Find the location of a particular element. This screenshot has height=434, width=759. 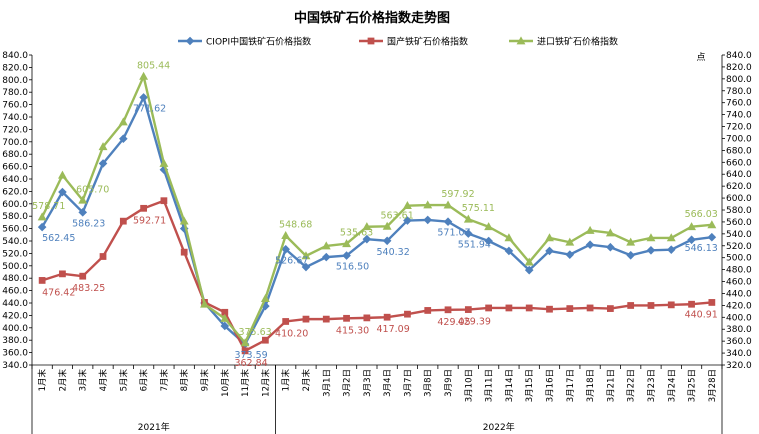

data-label: 771.62 is located at coordinates (149, 108).